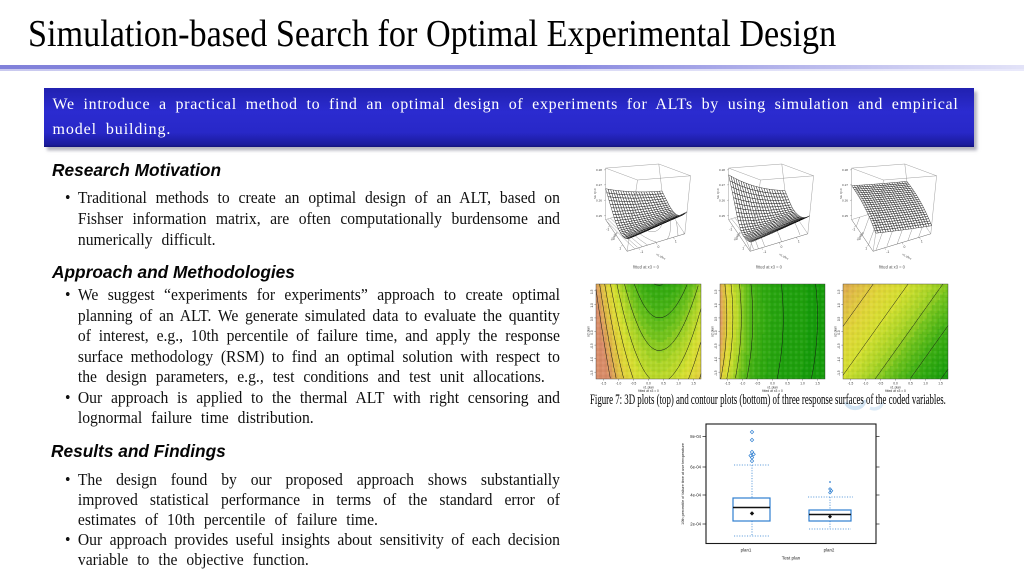 The height and width of the screenshot is (576, 1024). What do you see at coordinates (695, 523) in the screenshot?
I see `svg-text: 2e-04` at bounding box center [695, 523].